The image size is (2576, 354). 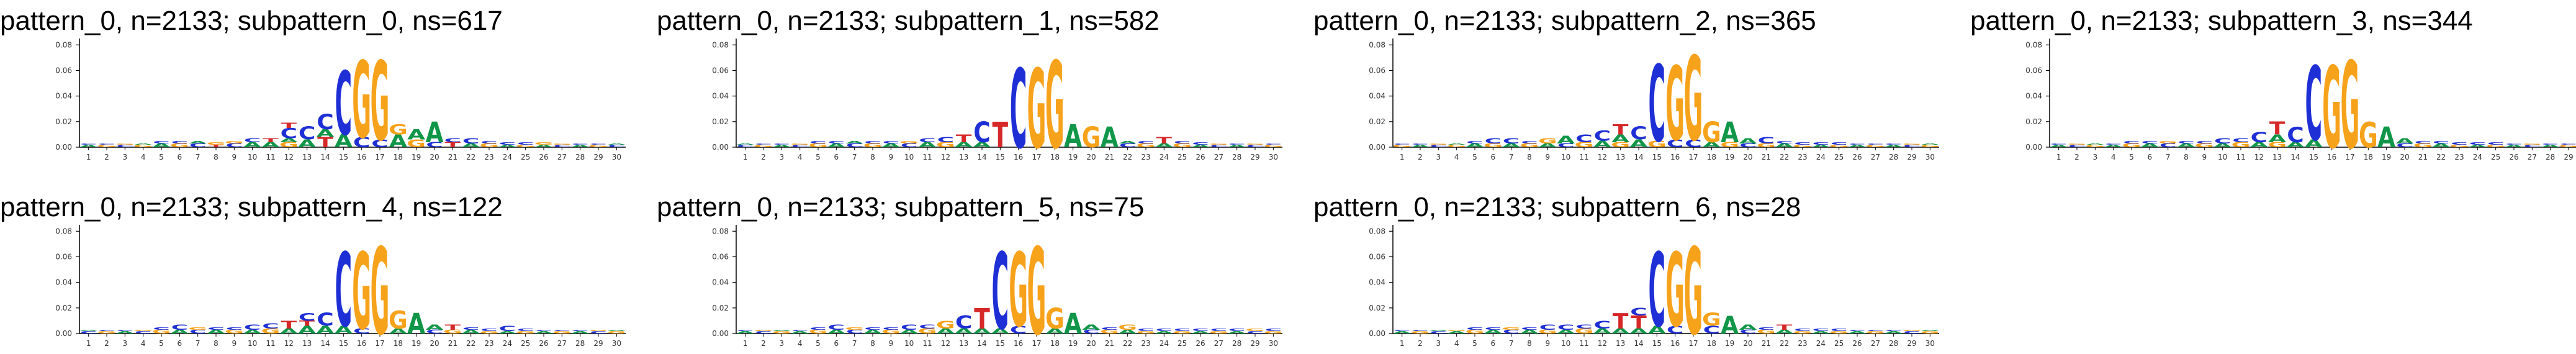 I want to click on x-tick-label: 6, so click(x=1493, y=343).